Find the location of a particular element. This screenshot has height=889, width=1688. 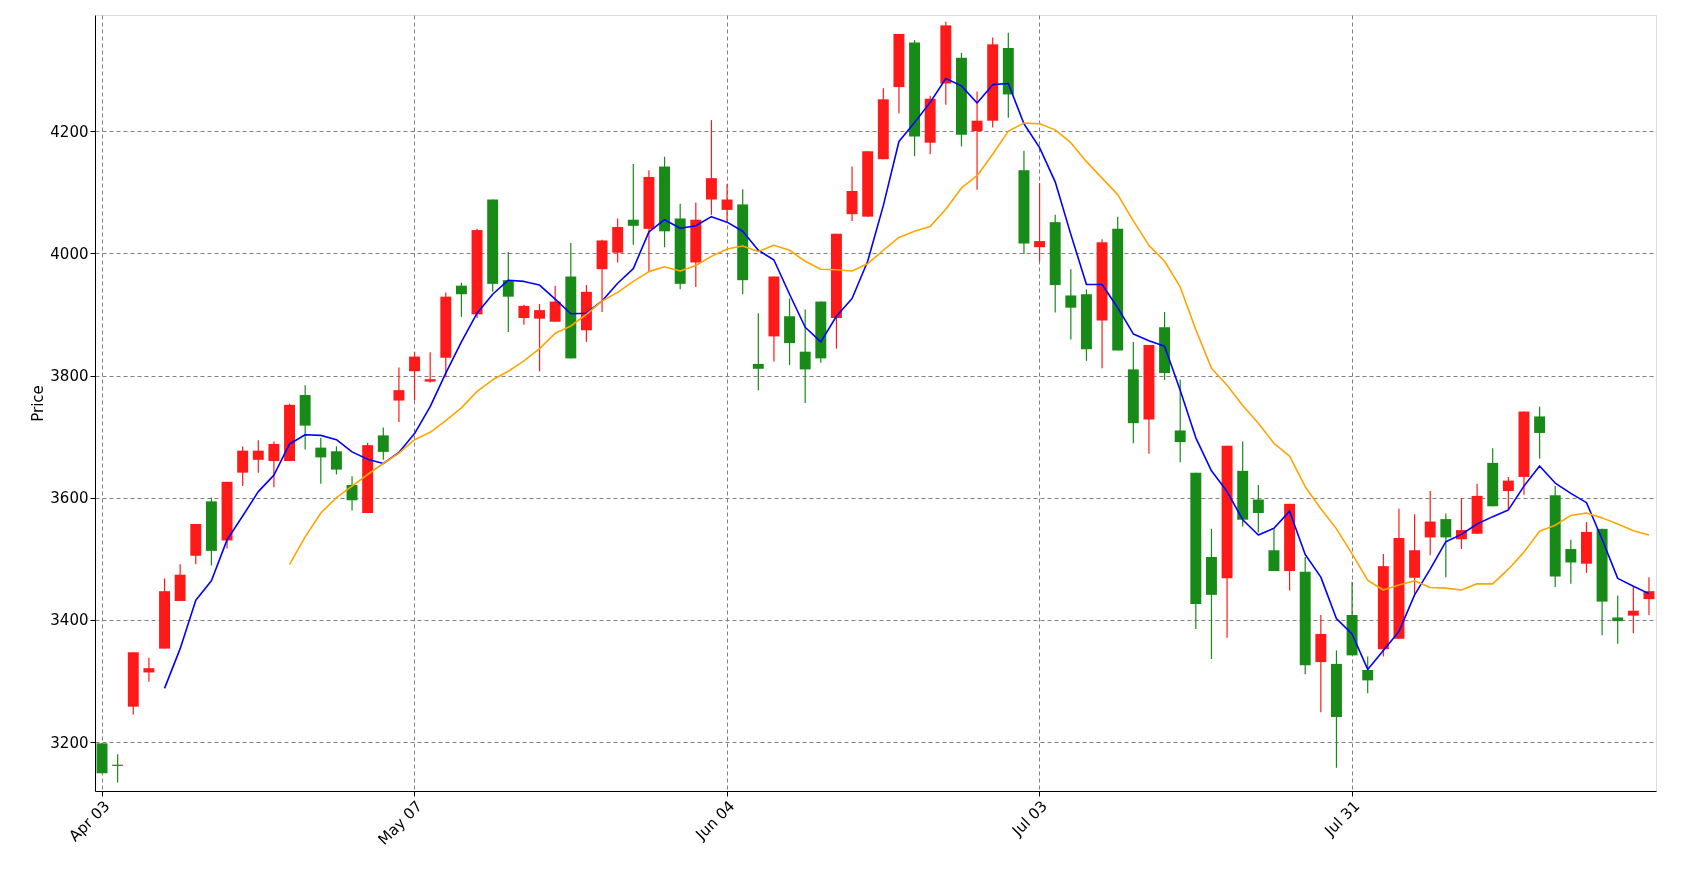

y-axis-title: Price is located at coordinates (38, 403).